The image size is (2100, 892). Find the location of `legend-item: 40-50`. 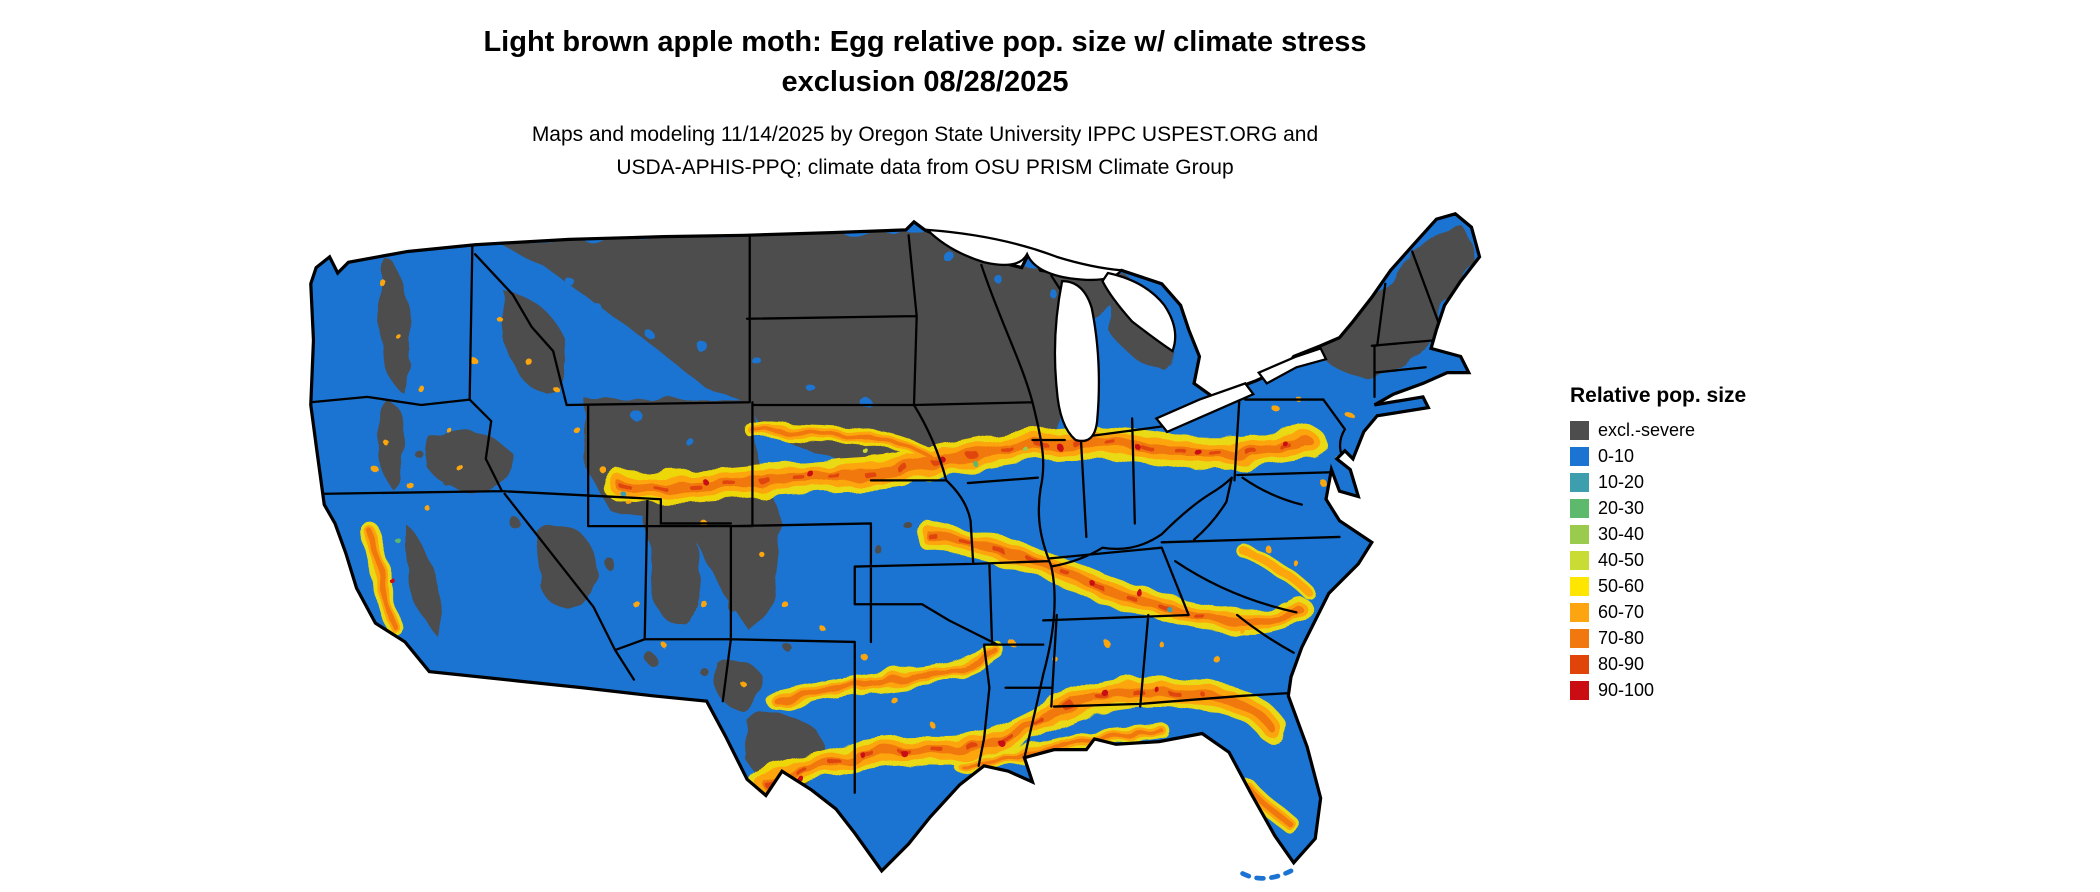

legend-item: 40-50 is located at coordinates (1658, 560).